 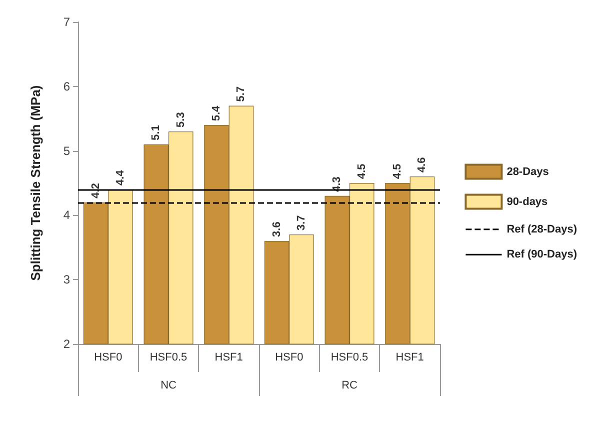 I want to click on data-label: 5.1, so click(x=156, y=132).